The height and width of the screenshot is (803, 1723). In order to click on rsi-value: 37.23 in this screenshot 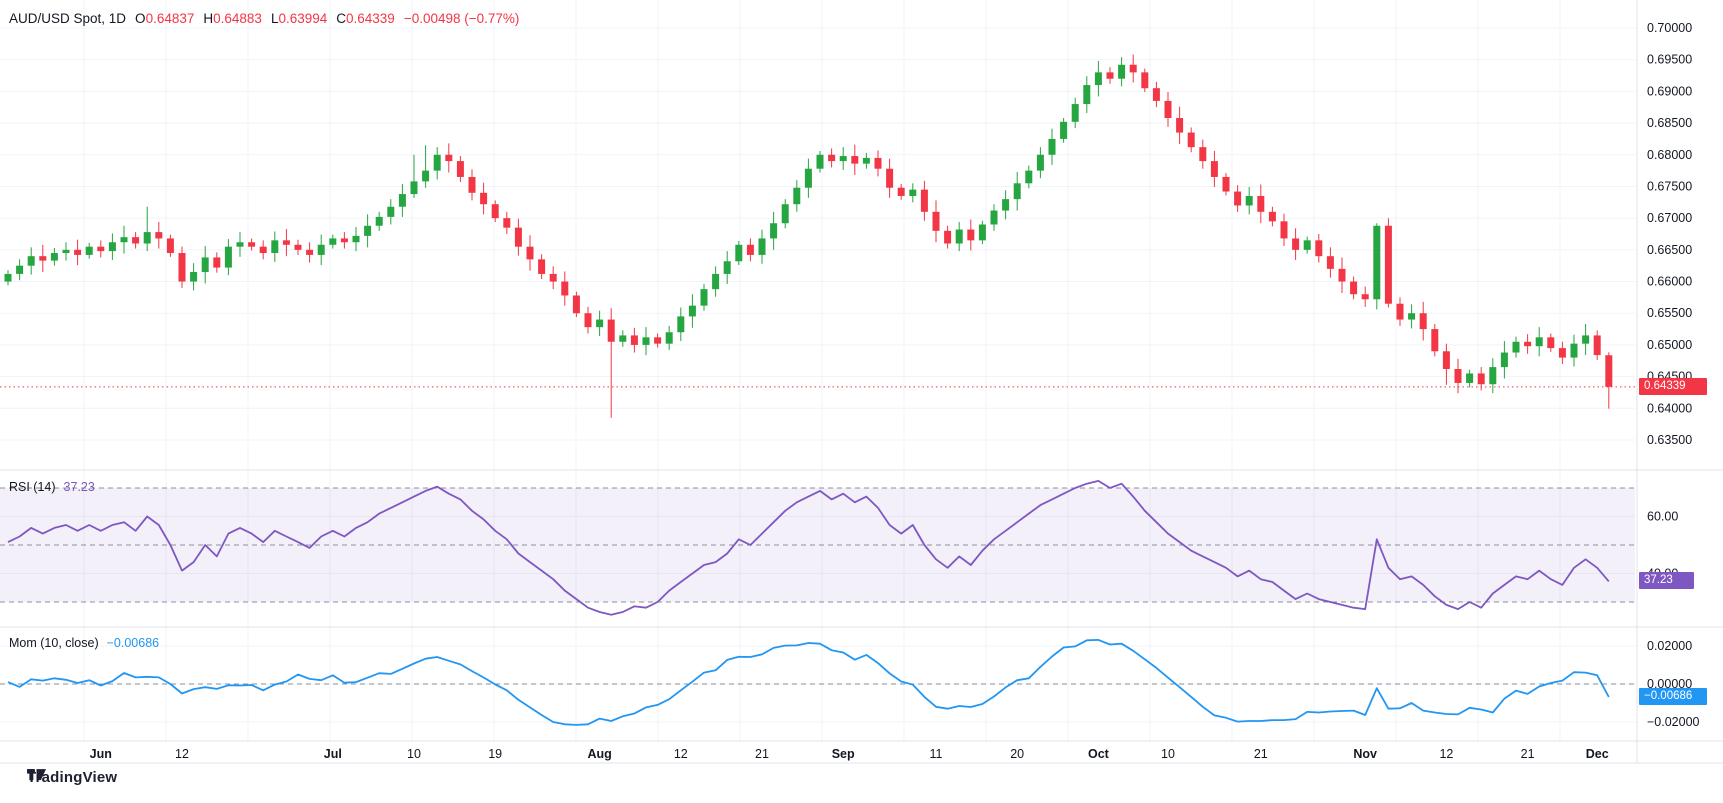, I will do `click(79, 487)`.